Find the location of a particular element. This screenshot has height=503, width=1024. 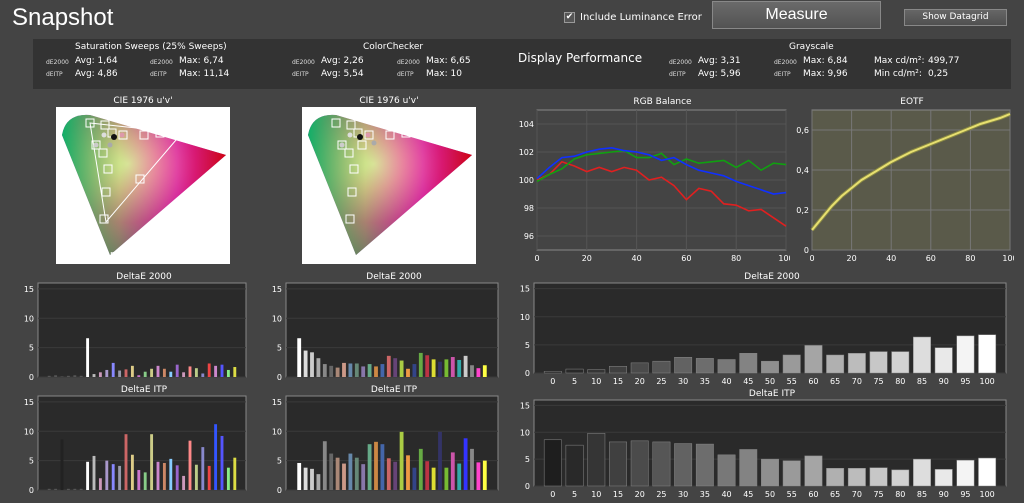

cie-title-2: CIE 1976 u'v' is located at coordinates (389, 101).